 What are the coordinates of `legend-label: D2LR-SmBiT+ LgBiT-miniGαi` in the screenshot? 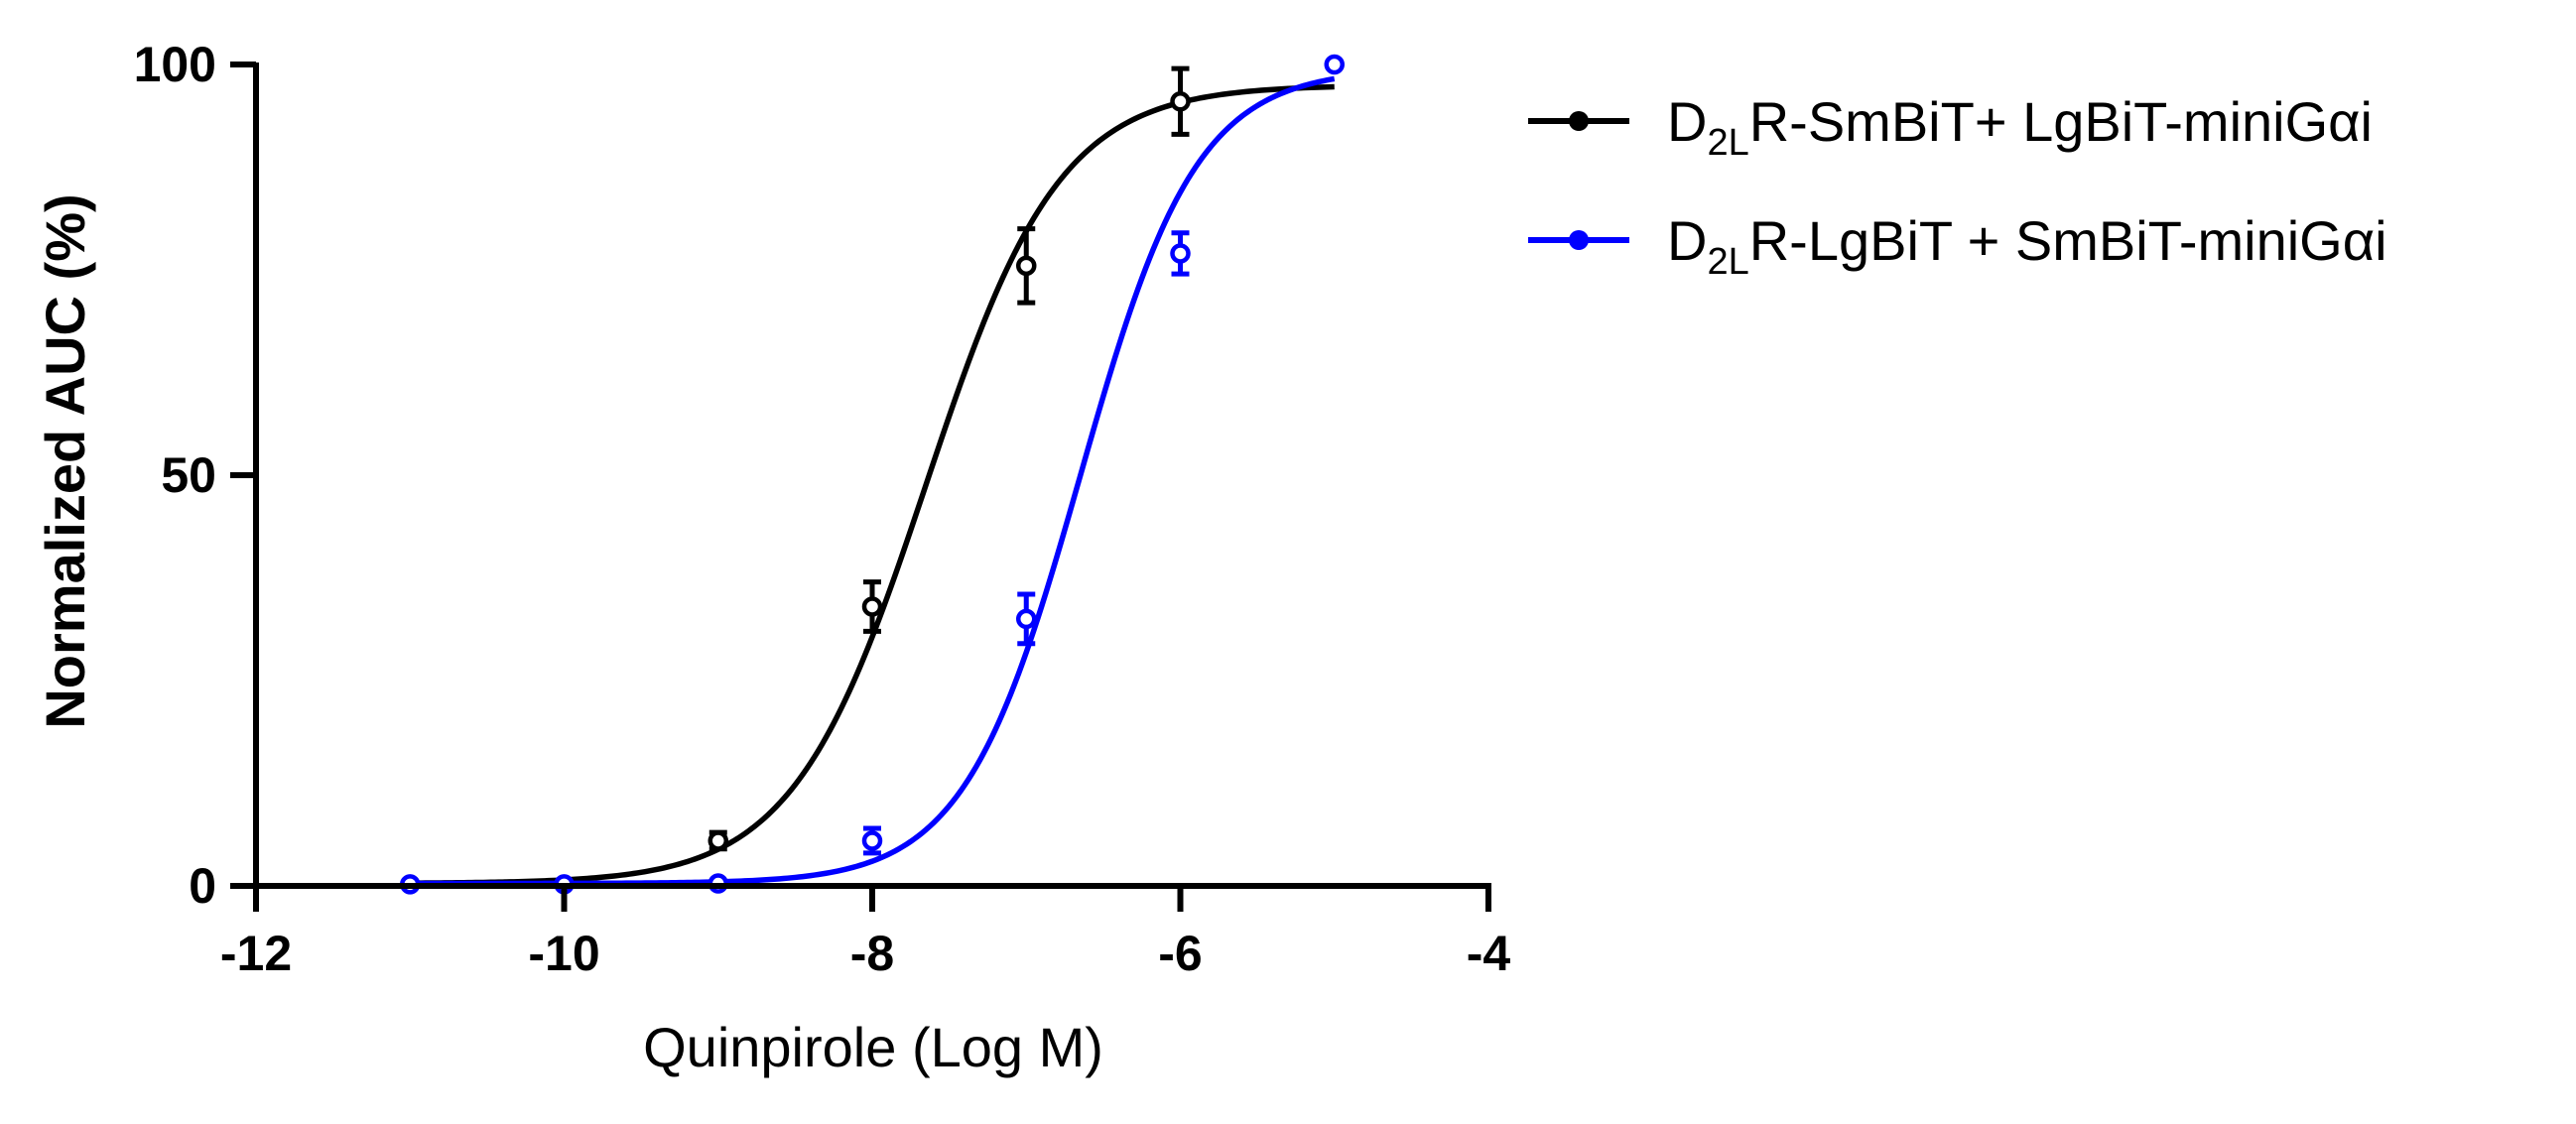 It's located at (2020, 127).